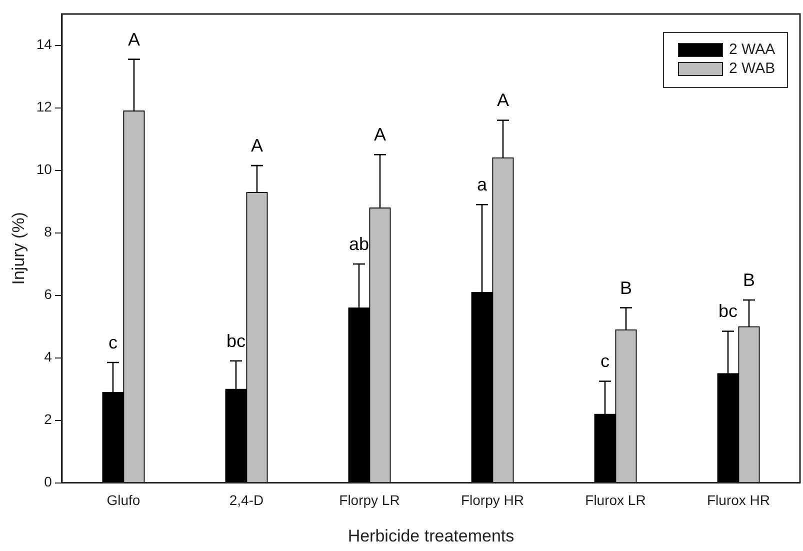 Image resolution: width=803 pixels, height=551 pixels. What do you see at coordinates (492, 500) in the screenshot?
I see `x-tick-label: Florpy HR` at bounding box center [492, 500].